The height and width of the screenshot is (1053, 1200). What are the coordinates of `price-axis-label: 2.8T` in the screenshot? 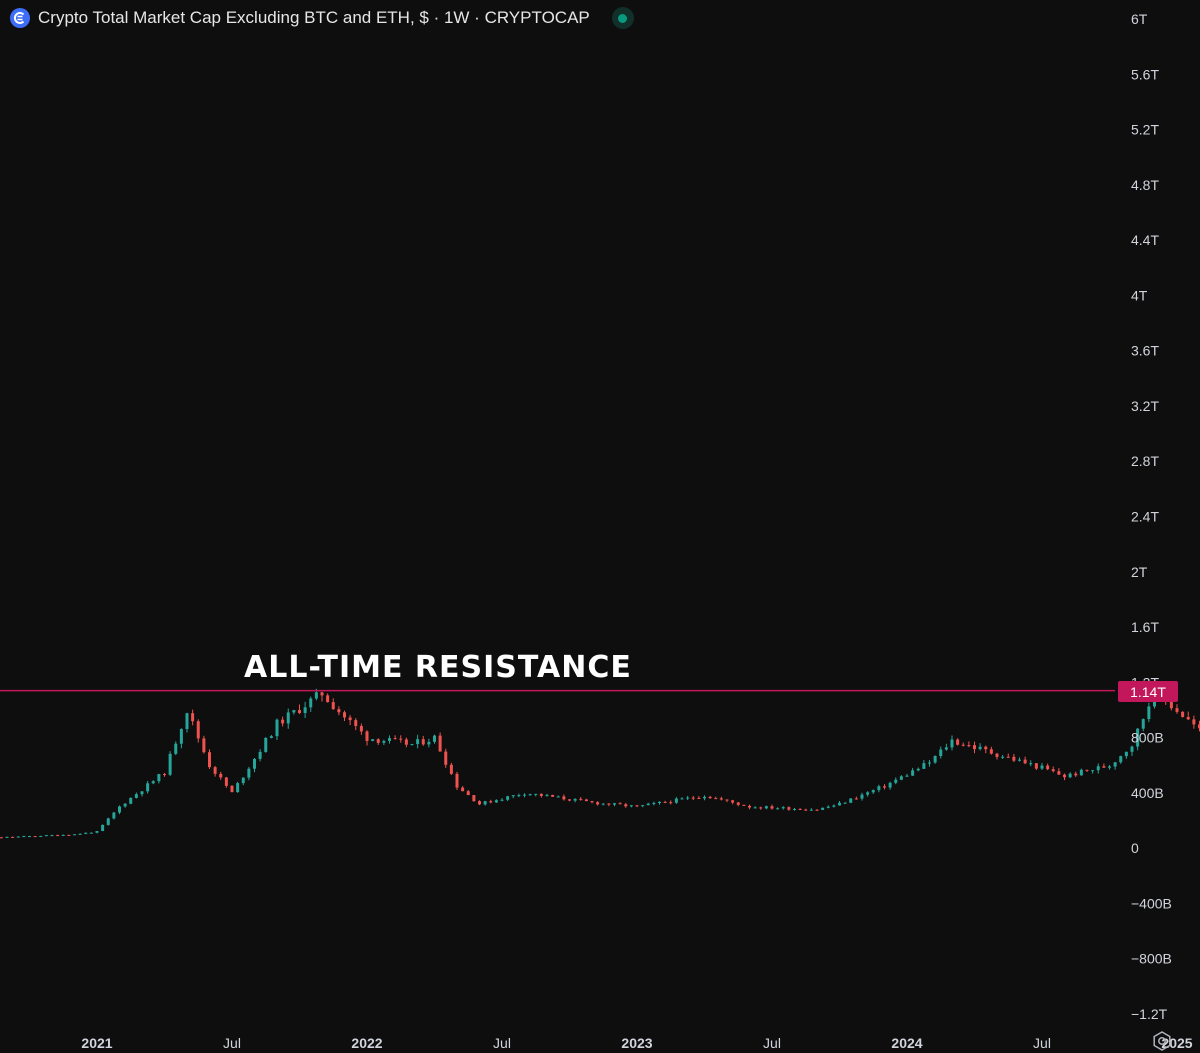 It's located at (1145, 461).